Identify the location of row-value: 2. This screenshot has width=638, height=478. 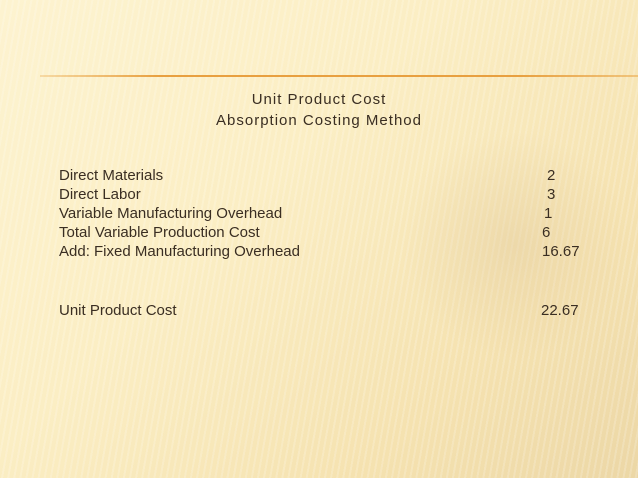
(551, 175).